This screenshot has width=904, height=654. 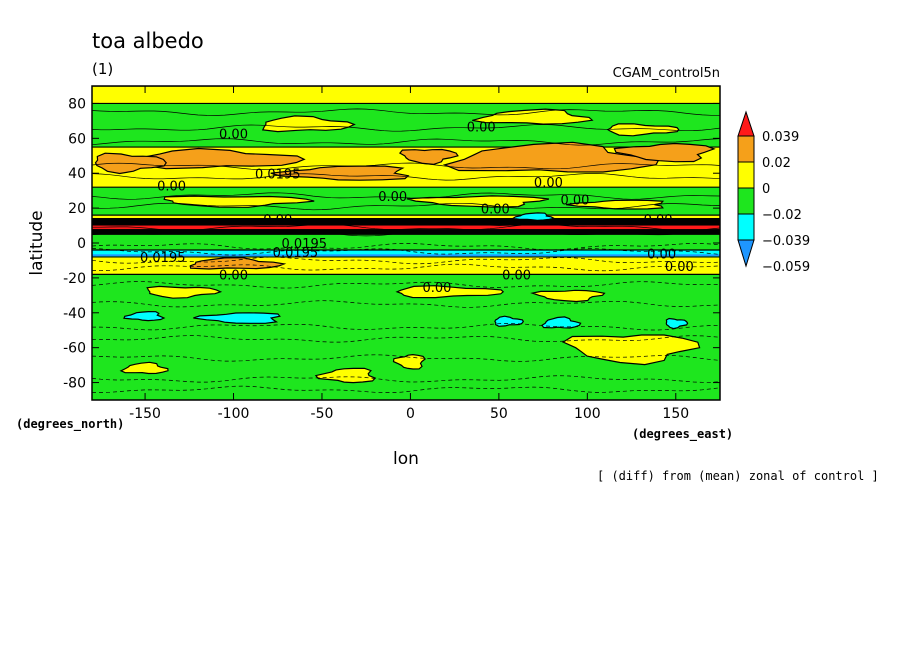 What do you see at coordinates (148, 41) in the screenshot?
I see `chart-title: toa albedo` at bounding box center [148, 41].